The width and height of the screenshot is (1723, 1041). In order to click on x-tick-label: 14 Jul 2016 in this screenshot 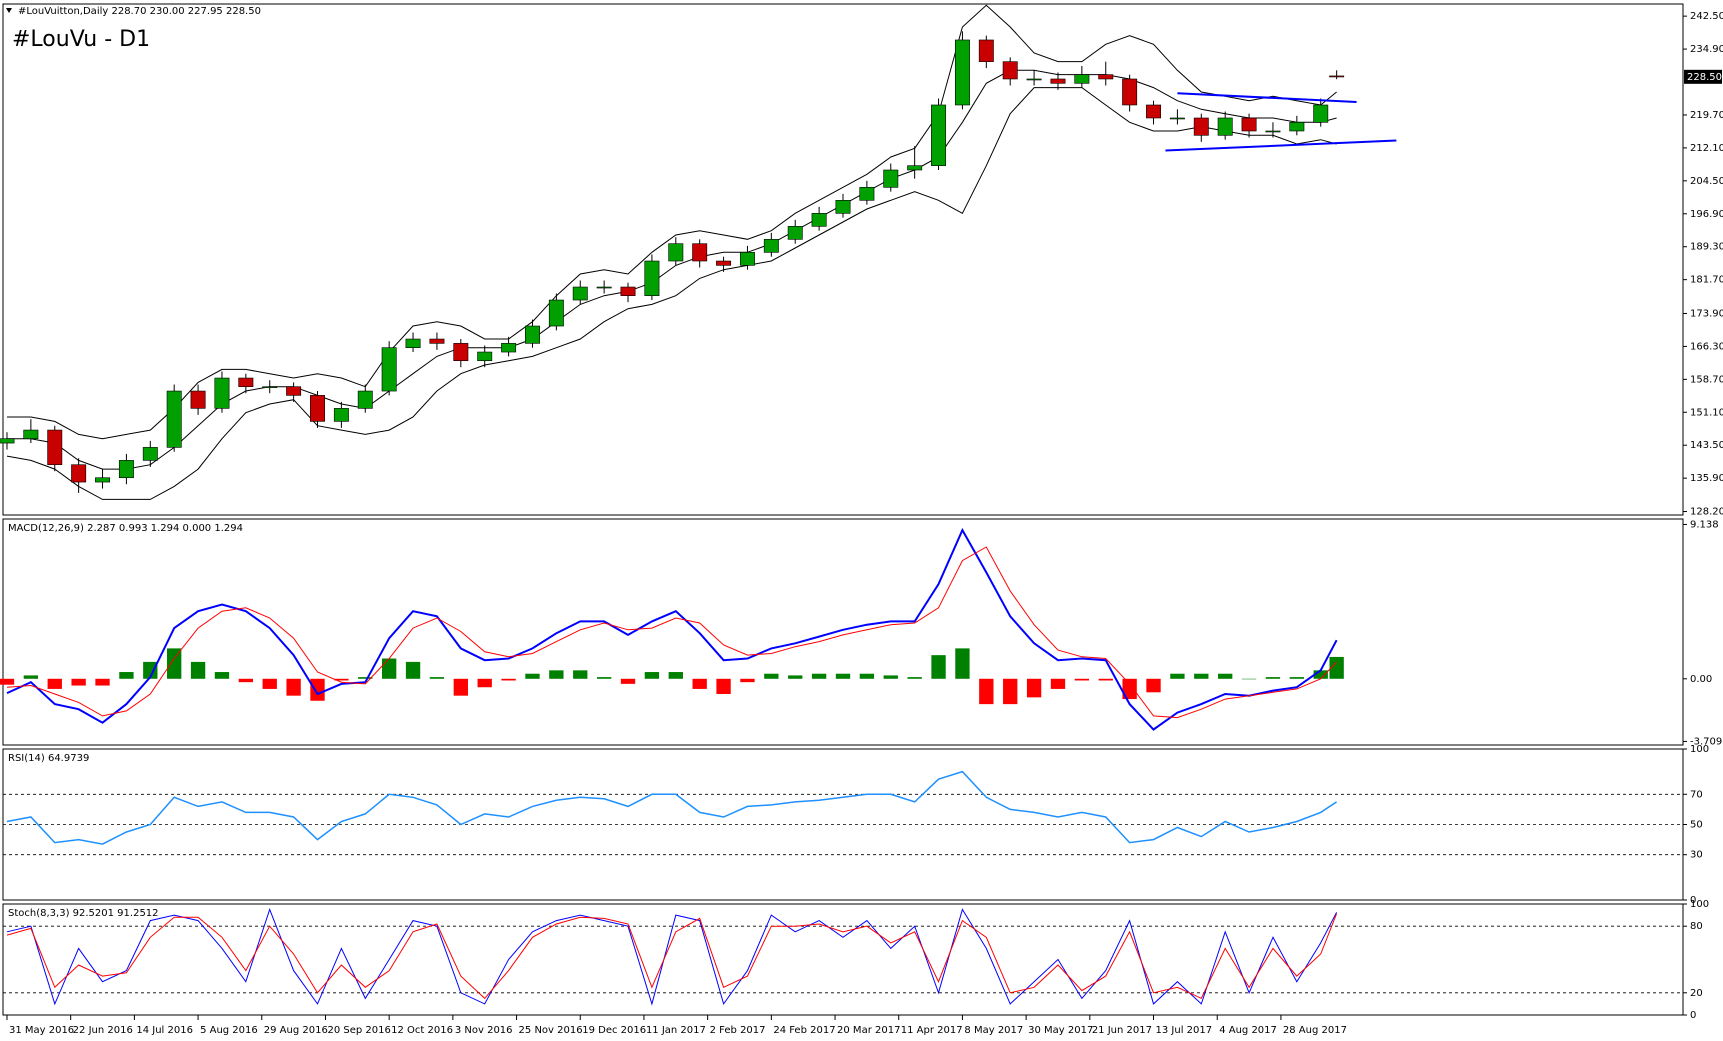, I will do `click(164, 1030)`.